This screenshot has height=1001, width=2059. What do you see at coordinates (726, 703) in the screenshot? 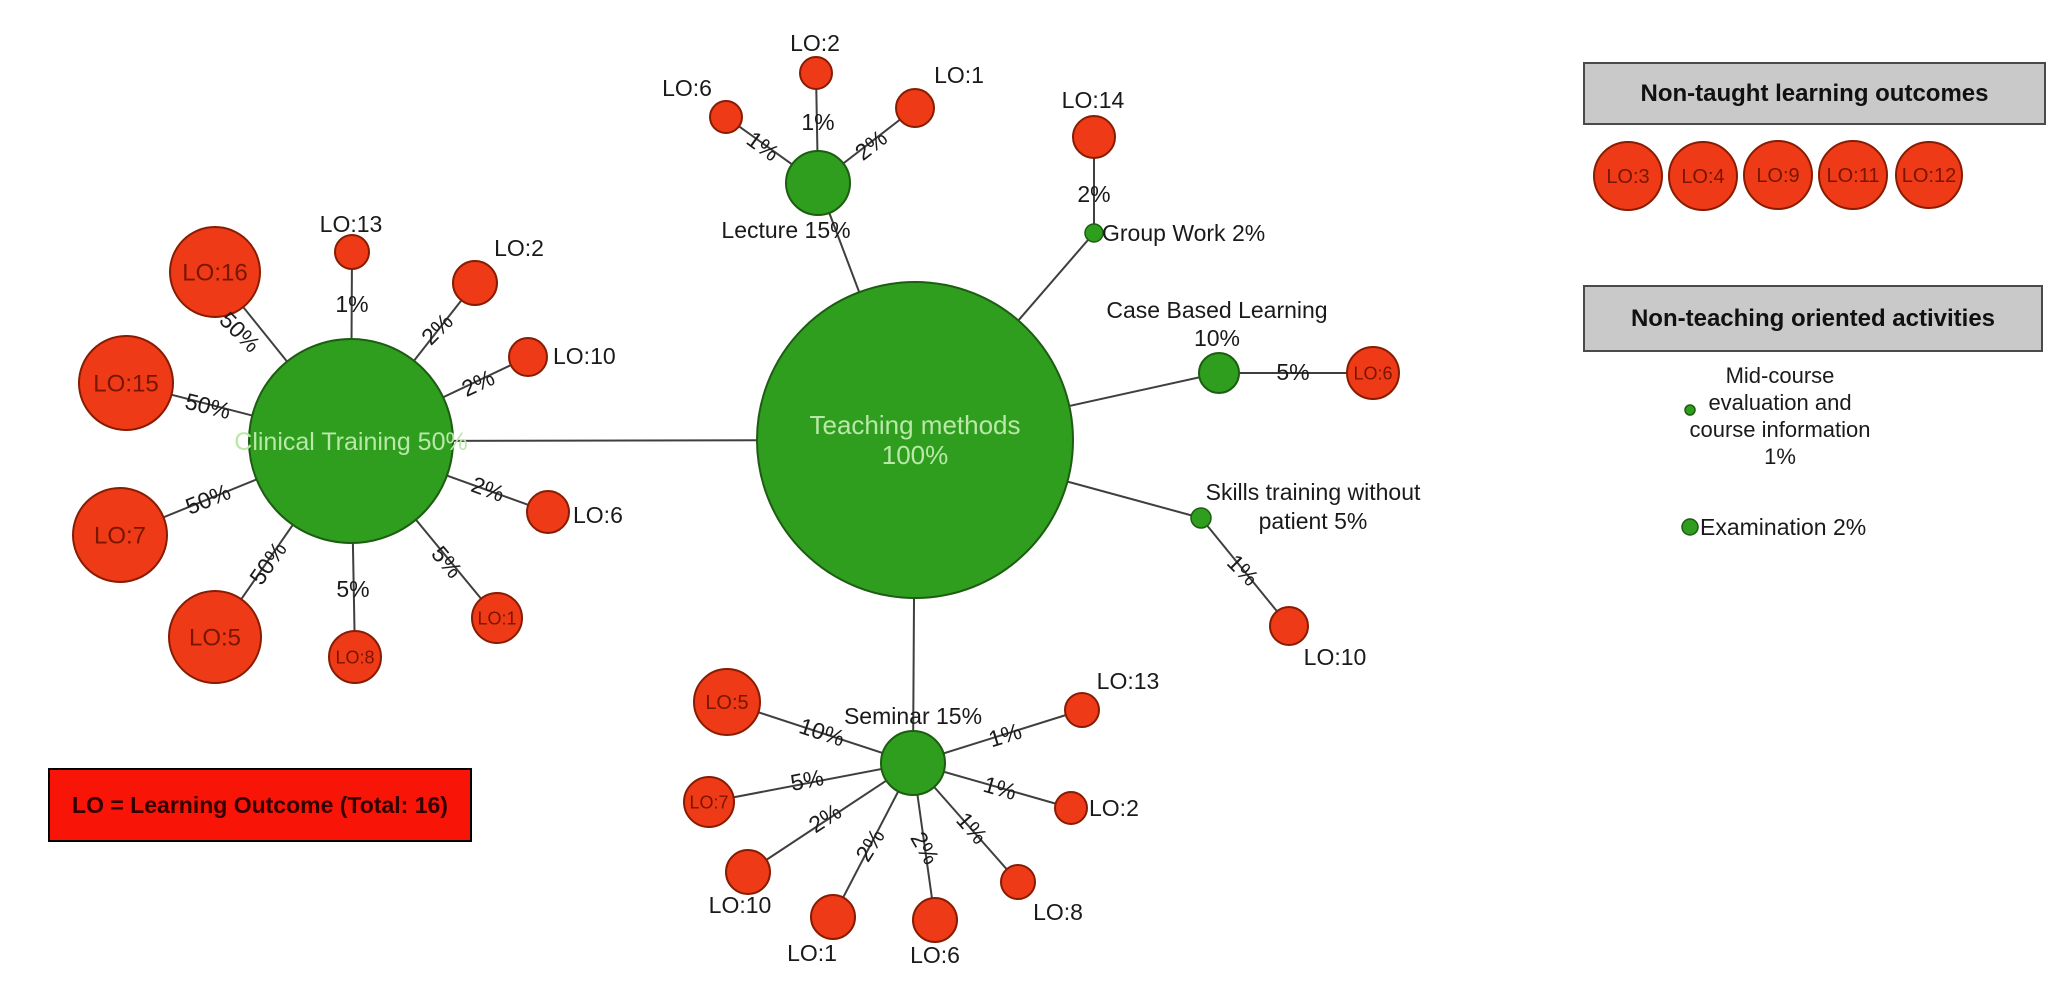
I see `node-label-sem5: LO:5` at bounding box center [726, 703].